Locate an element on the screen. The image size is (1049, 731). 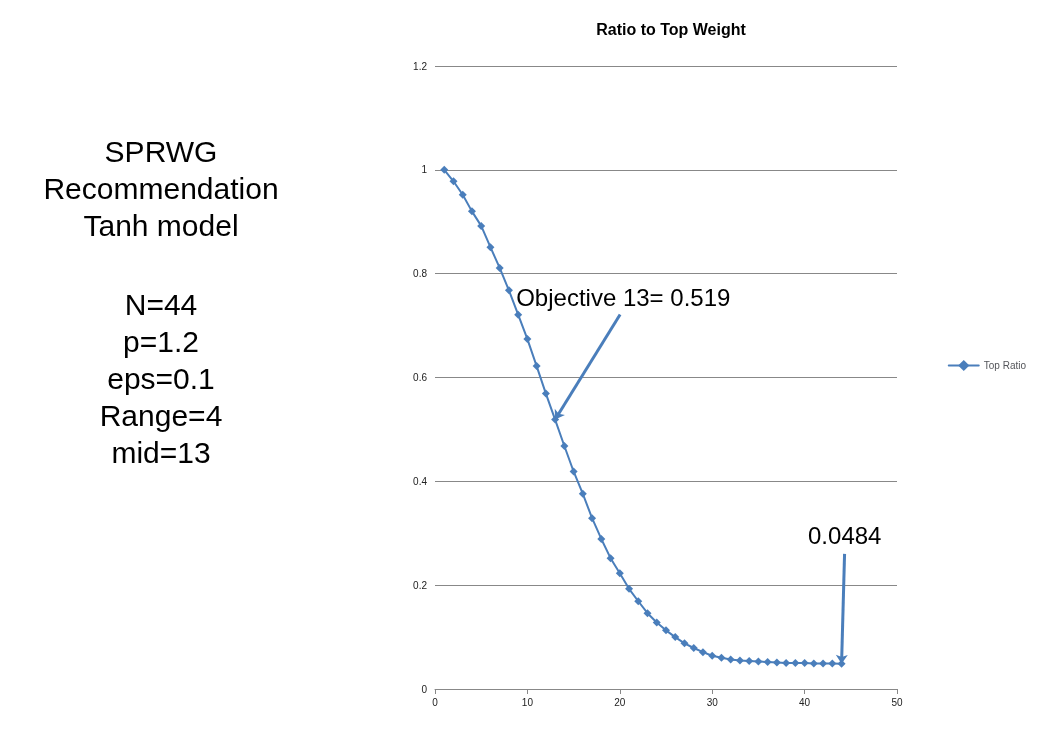
y-tick-label: 0 is located at coordinates (424, 689).